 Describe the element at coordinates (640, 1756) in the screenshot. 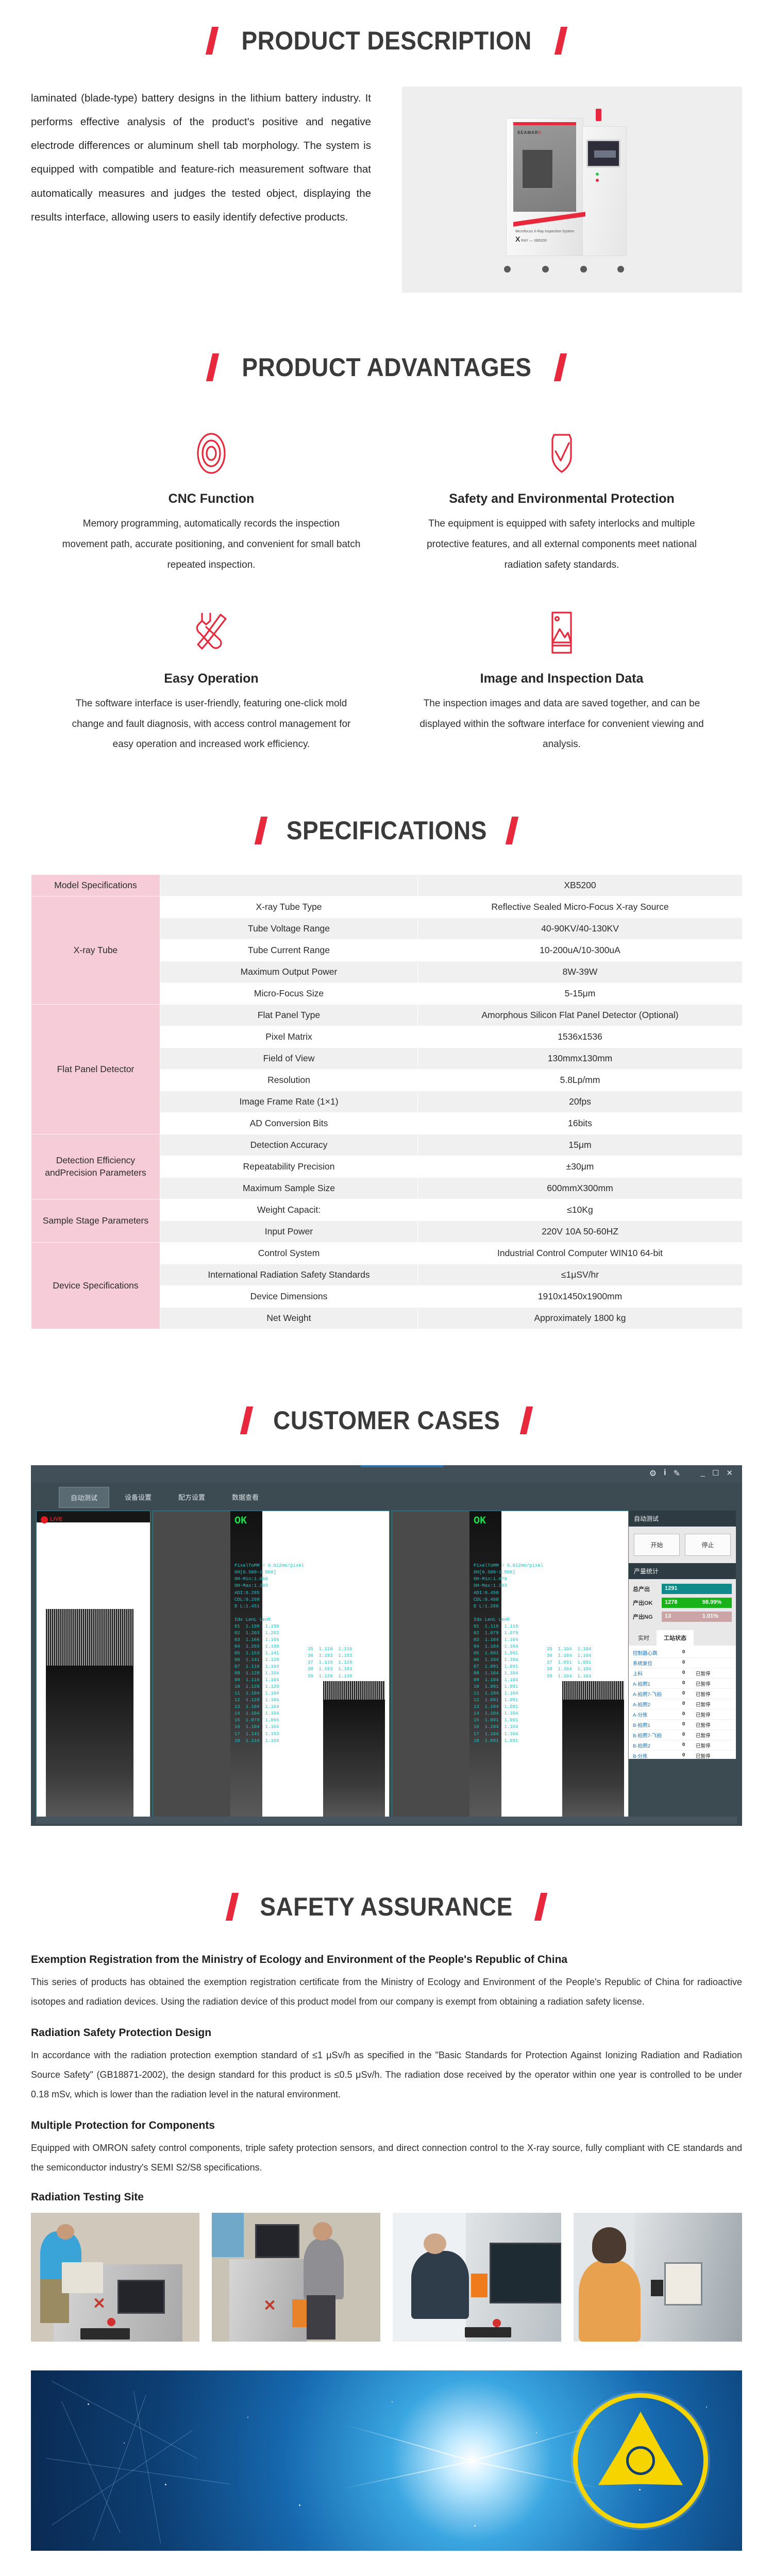

I see `station-name: B-分拣` at that location.